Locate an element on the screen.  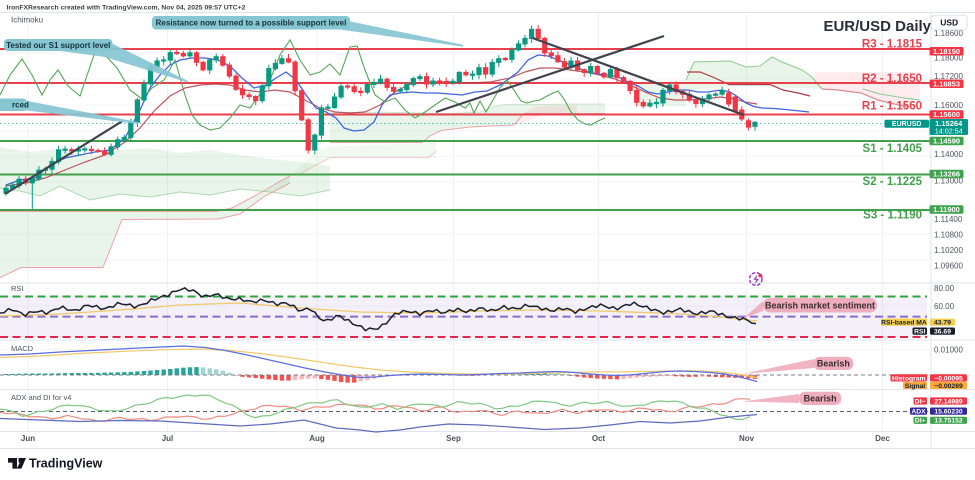
svg-text: DI+ is located at coordinates (920, 421).